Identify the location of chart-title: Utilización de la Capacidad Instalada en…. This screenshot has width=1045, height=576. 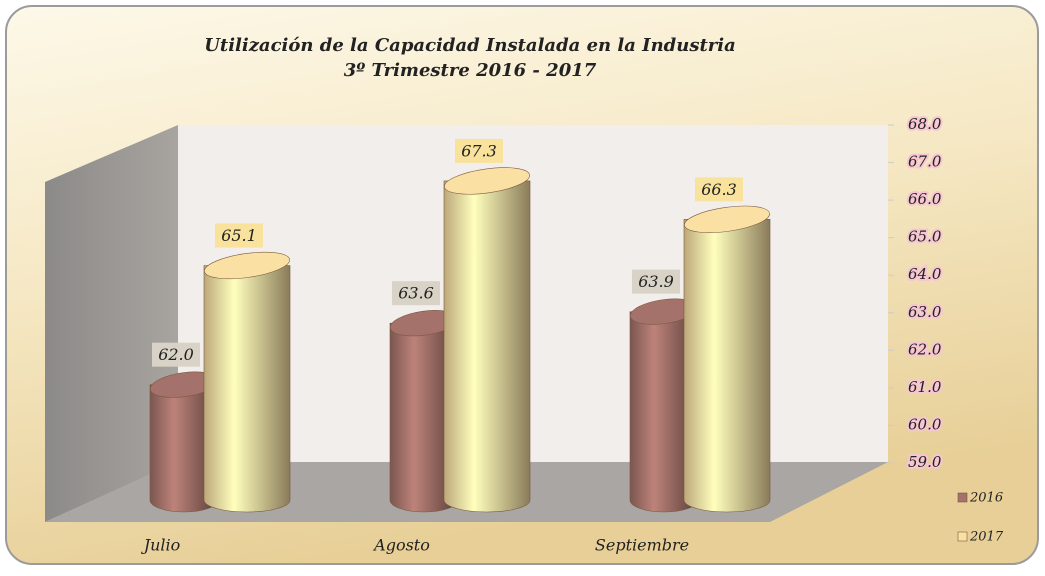
(470, 45).